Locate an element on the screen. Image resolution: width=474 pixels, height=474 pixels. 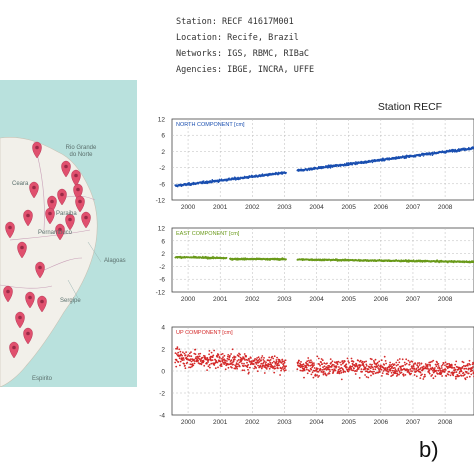
x-tick-label: 2008 is located at coordinates (445, 299).